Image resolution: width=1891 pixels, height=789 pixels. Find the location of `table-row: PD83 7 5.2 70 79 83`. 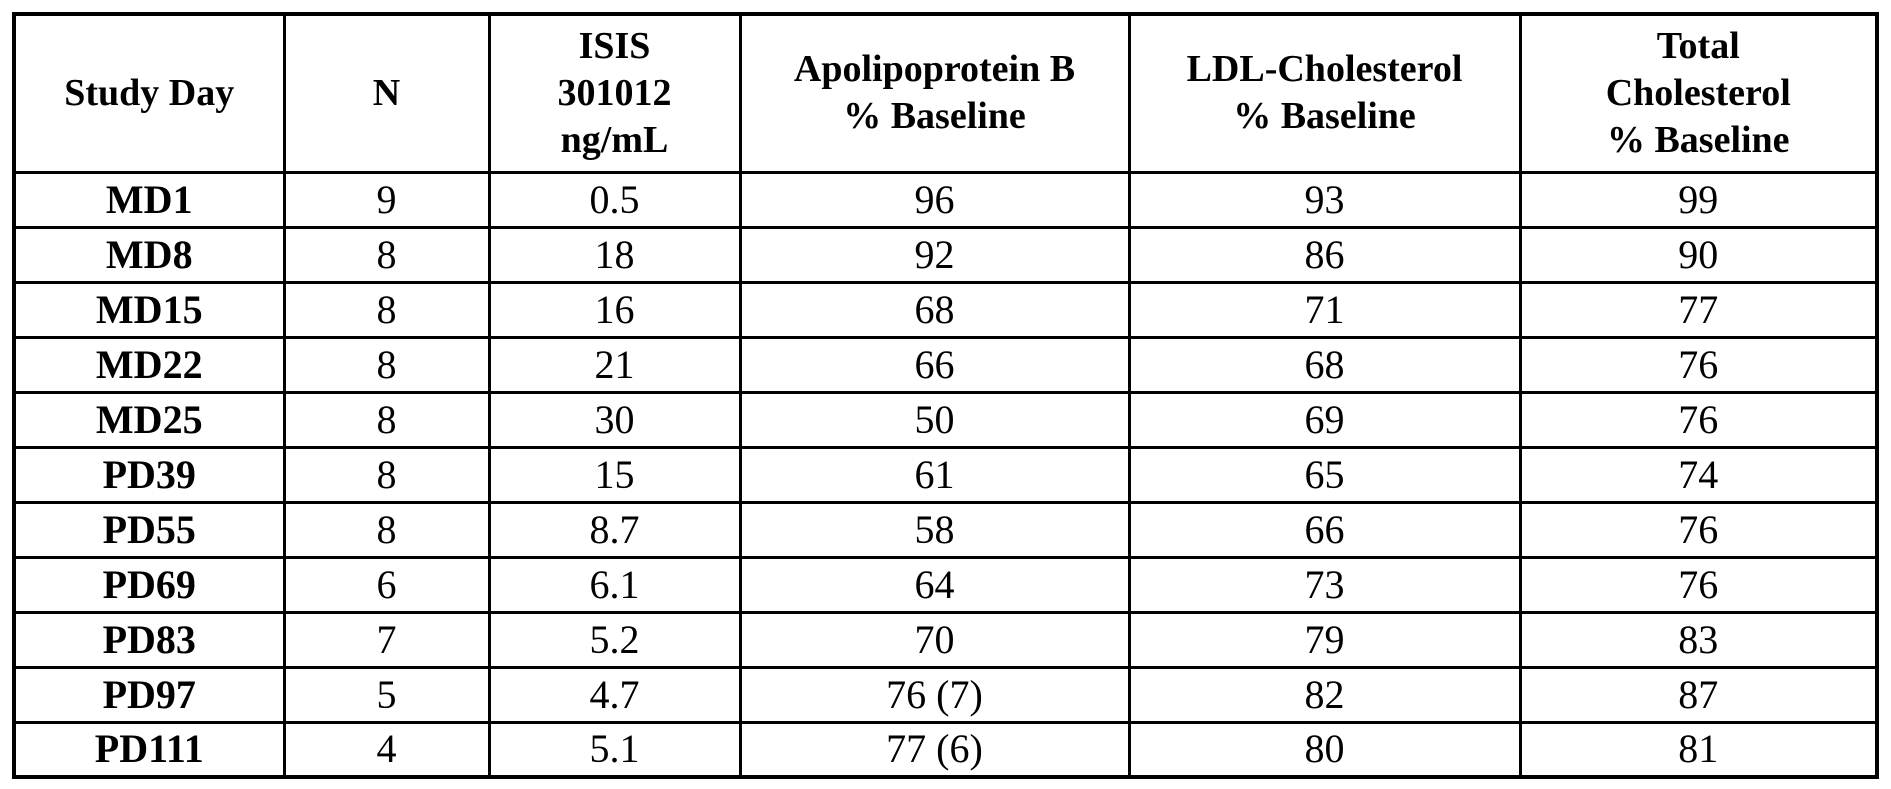

table-row: PD83 7 5.2 70 79 83 is located at coordinates (945, 639).